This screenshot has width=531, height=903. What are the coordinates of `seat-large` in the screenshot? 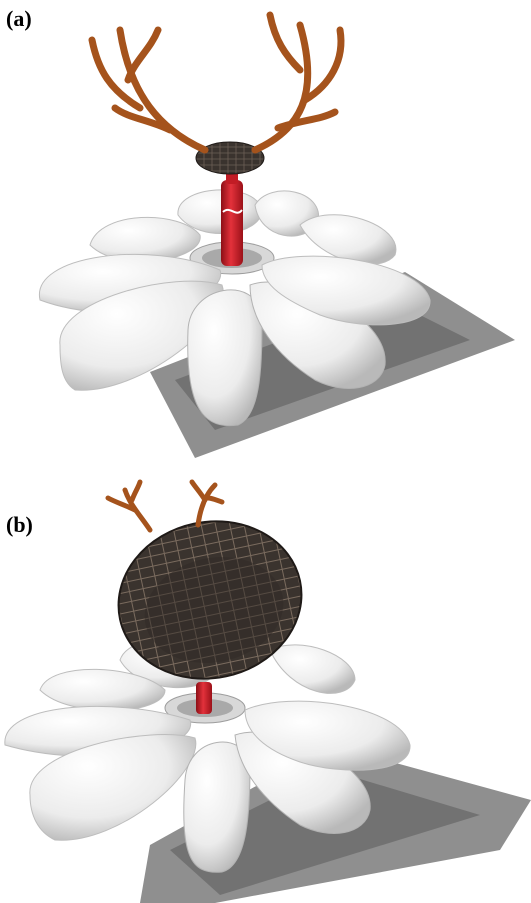 It's located at (210, 600).